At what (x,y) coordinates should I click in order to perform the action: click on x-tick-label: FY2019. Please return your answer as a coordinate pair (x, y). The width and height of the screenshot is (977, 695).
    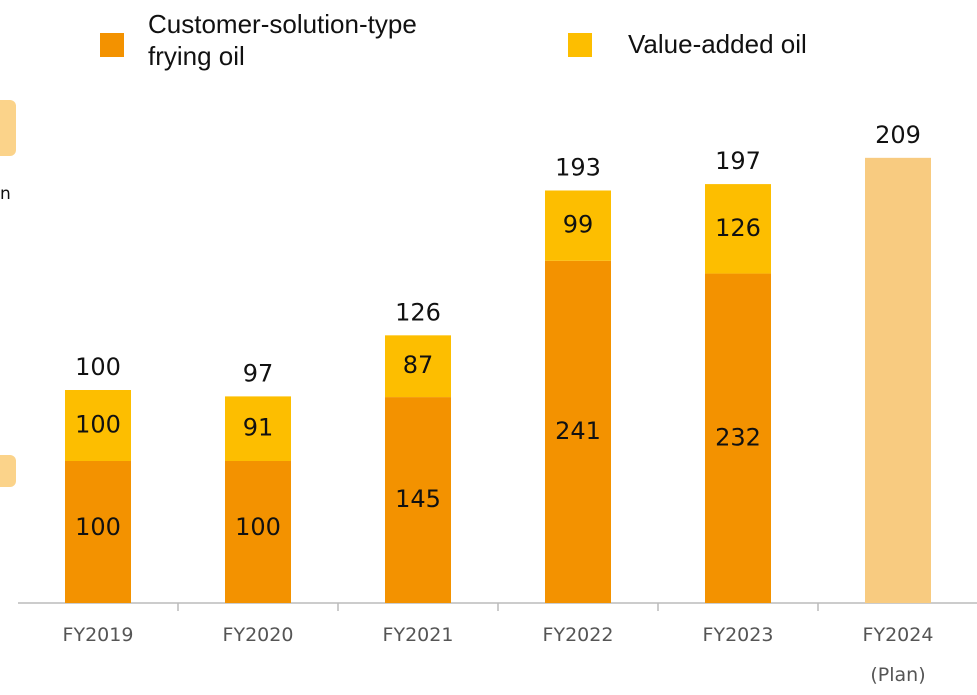
    Looking at the image, I should click on (98, 635).